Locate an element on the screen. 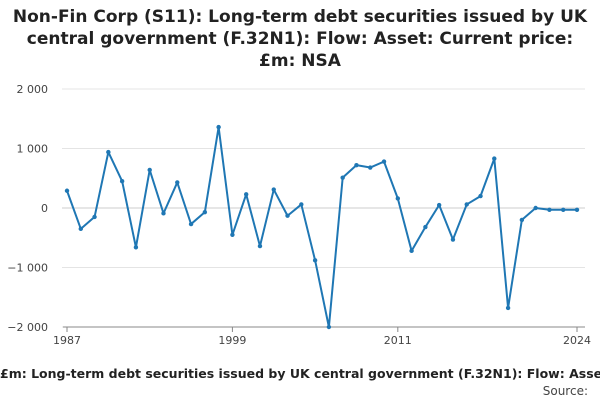 The image size is (600, 400). y-tick-label: −2 000 is located at coordinates (27, 327).